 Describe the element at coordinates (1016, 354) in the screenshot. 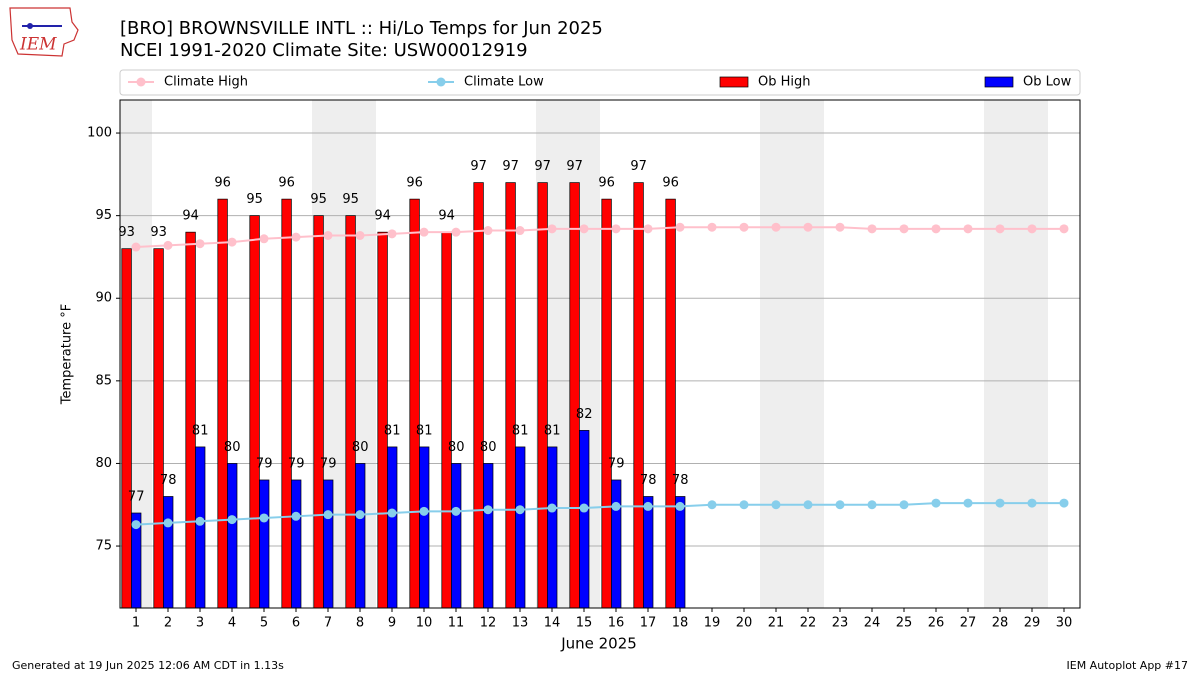

I see `weekend-shade` at that location.